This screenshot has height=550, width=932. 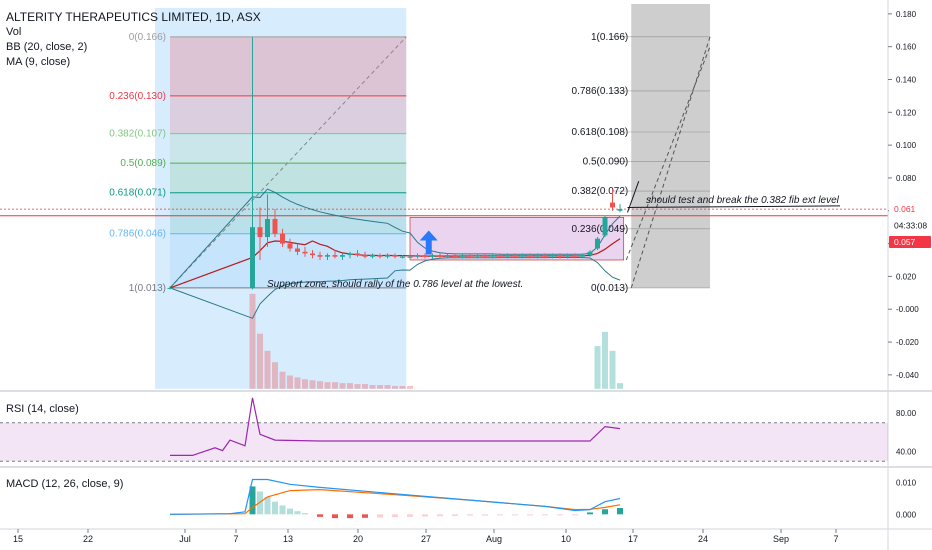 What do you see at coordinates (137, 96) in the screenshot?
I see `fib-level-label: 0.236(0.130)` at bounding box center [137, 96].